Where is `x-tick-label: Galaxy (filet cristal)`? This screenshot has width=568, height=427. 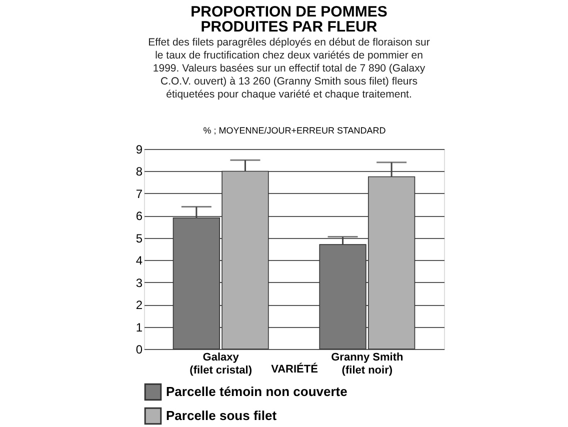 x-tick-label: Galaxy (filet cristal) is located at coordinates (221, 364).